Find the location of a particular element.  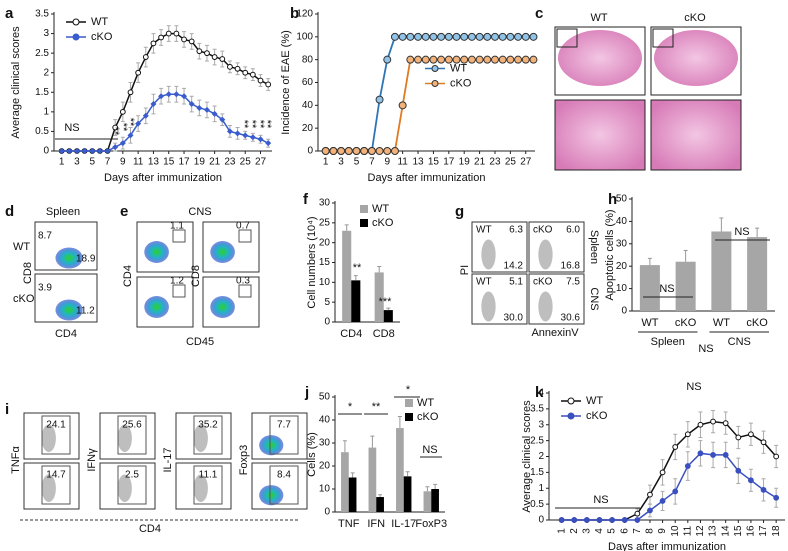

y-tick-label: 30 is located at coordinates (325, 443).